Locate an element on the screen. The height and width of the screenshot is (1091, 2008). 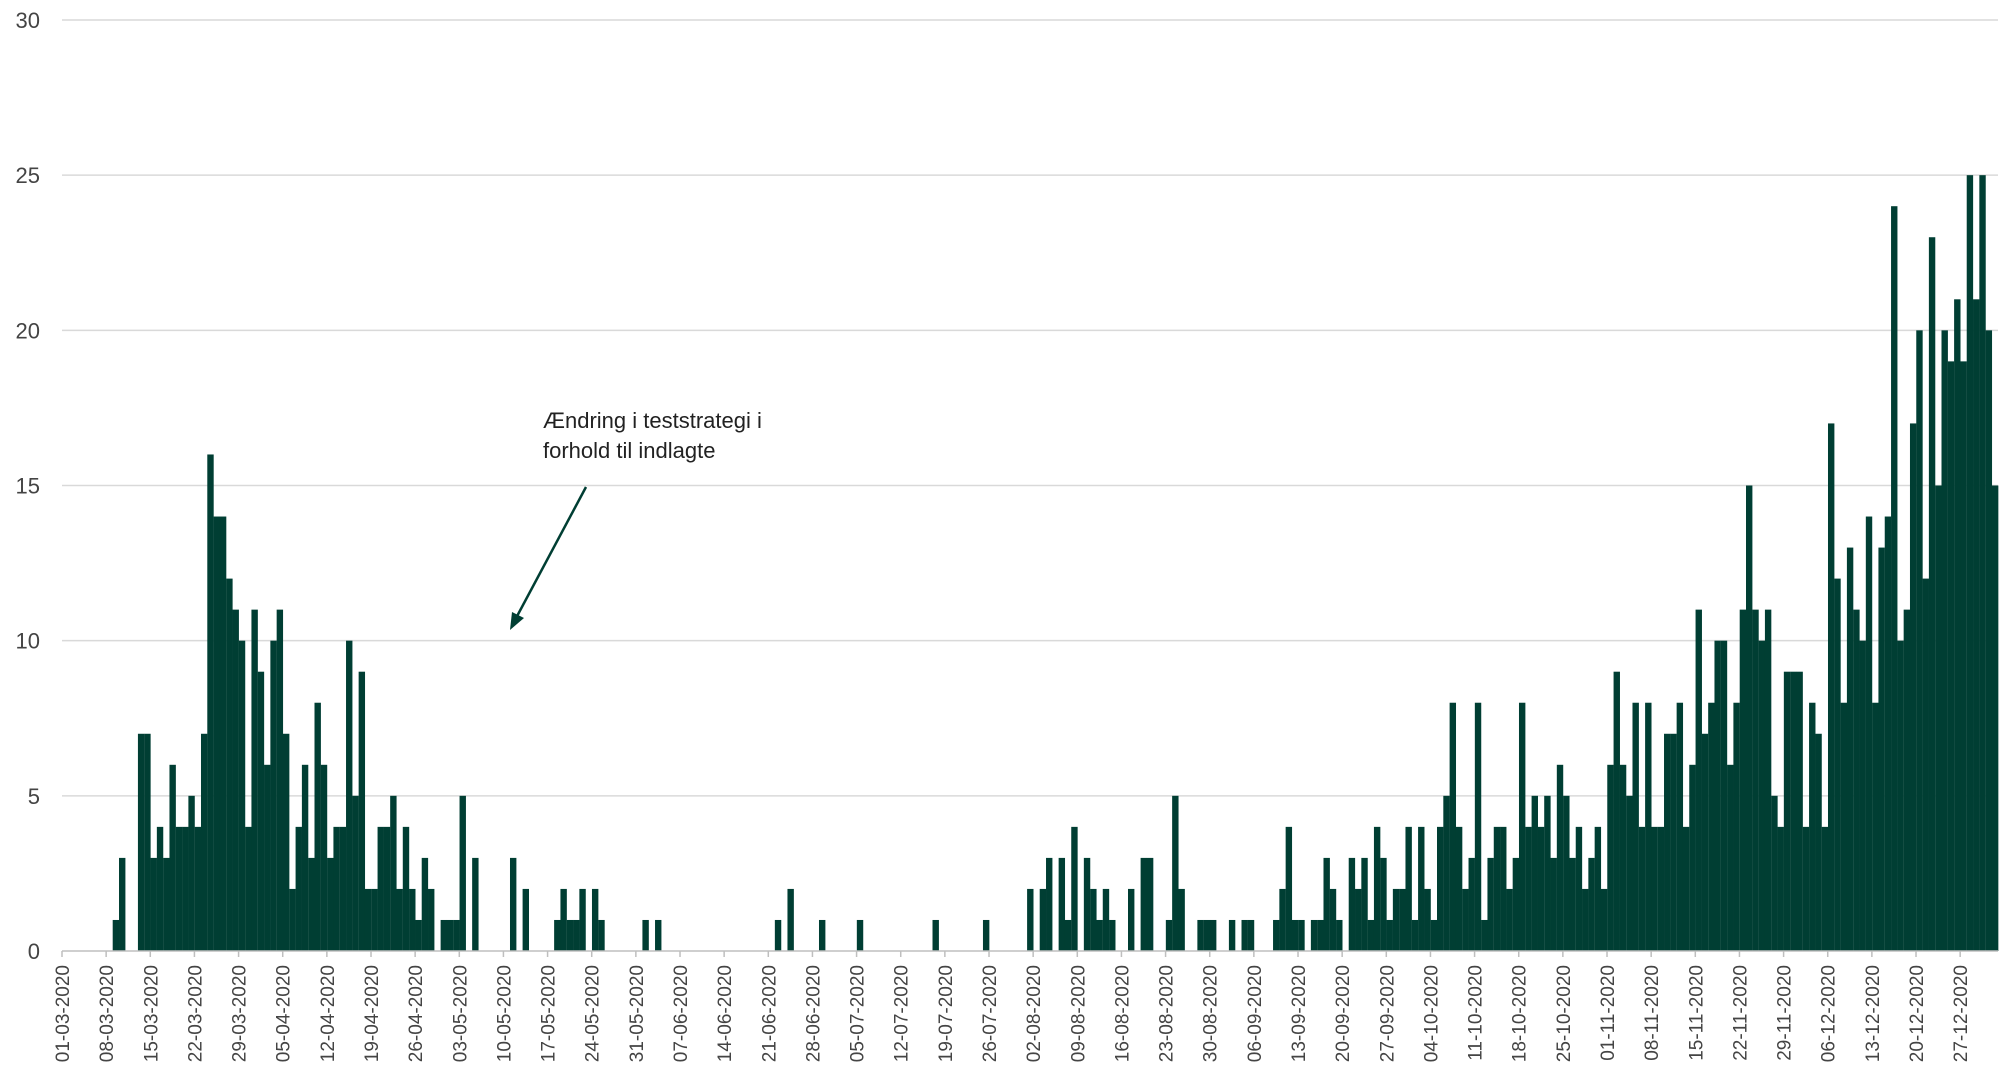
y-tick-label: 25 is located at coordinates (28, 175).